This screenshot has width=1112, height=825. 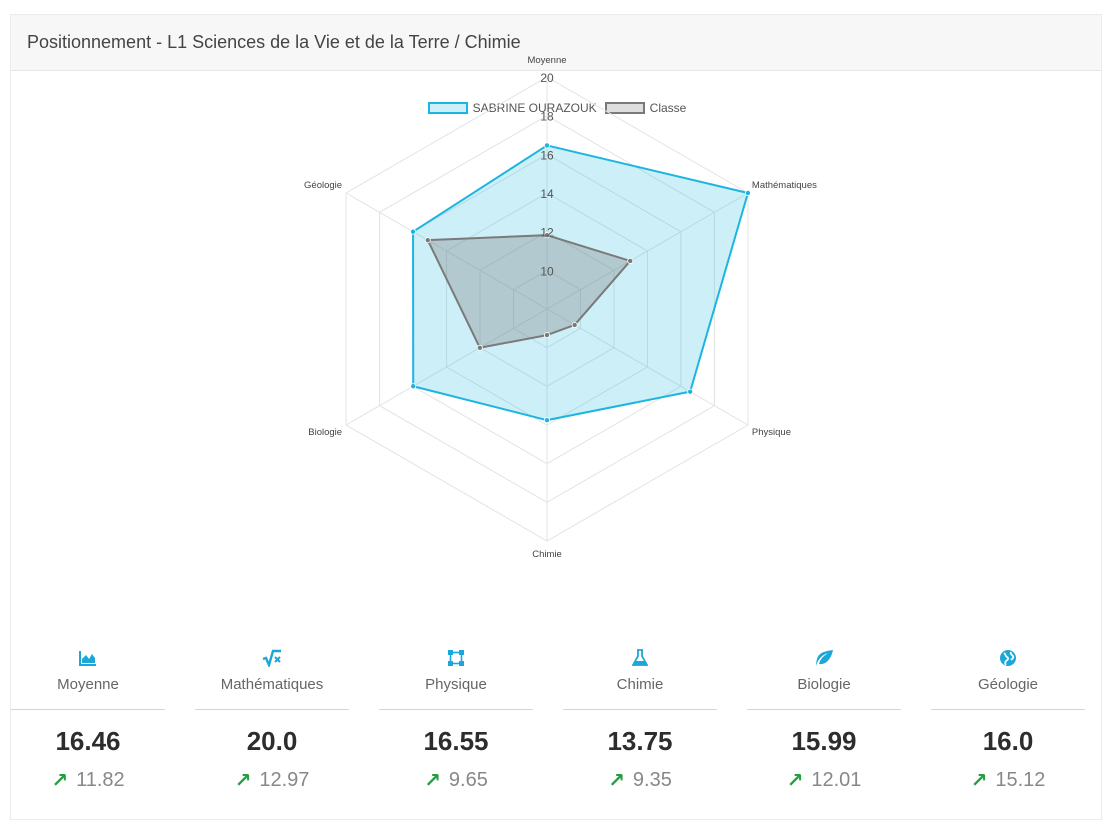 I want to click on legend-label-student: SABRINE OURAZOUK, so click(x=534, y=108).